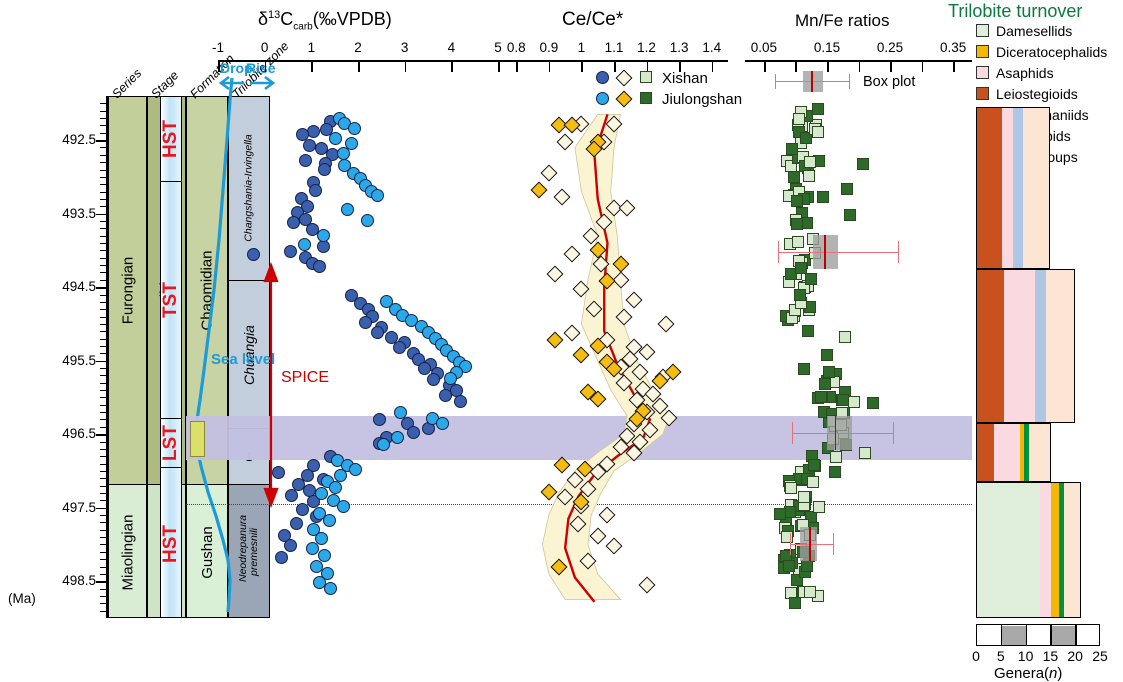 This screenshot has width=1123, height=682. Describe the element at coordinates (712, 66) in the screenshot. I see `cece-tick` at that location.